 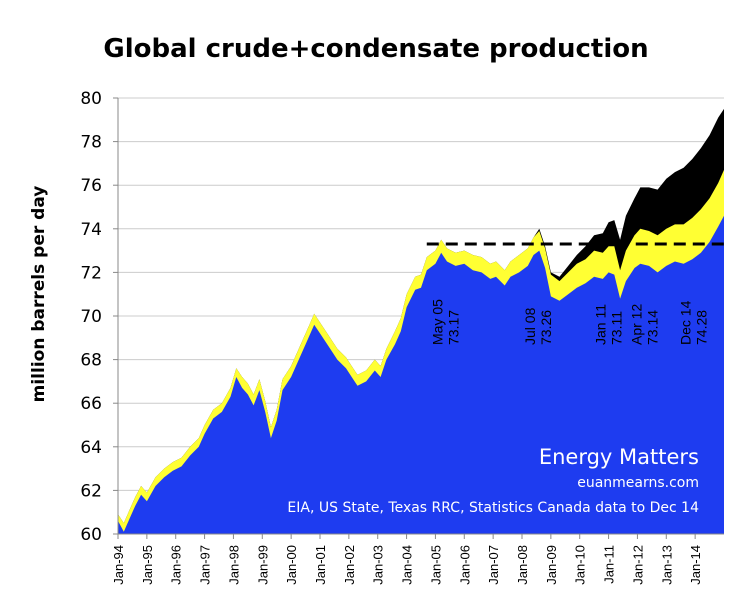 I want to click on x-tick-label: Jan-05, so click(x=435, y=565).